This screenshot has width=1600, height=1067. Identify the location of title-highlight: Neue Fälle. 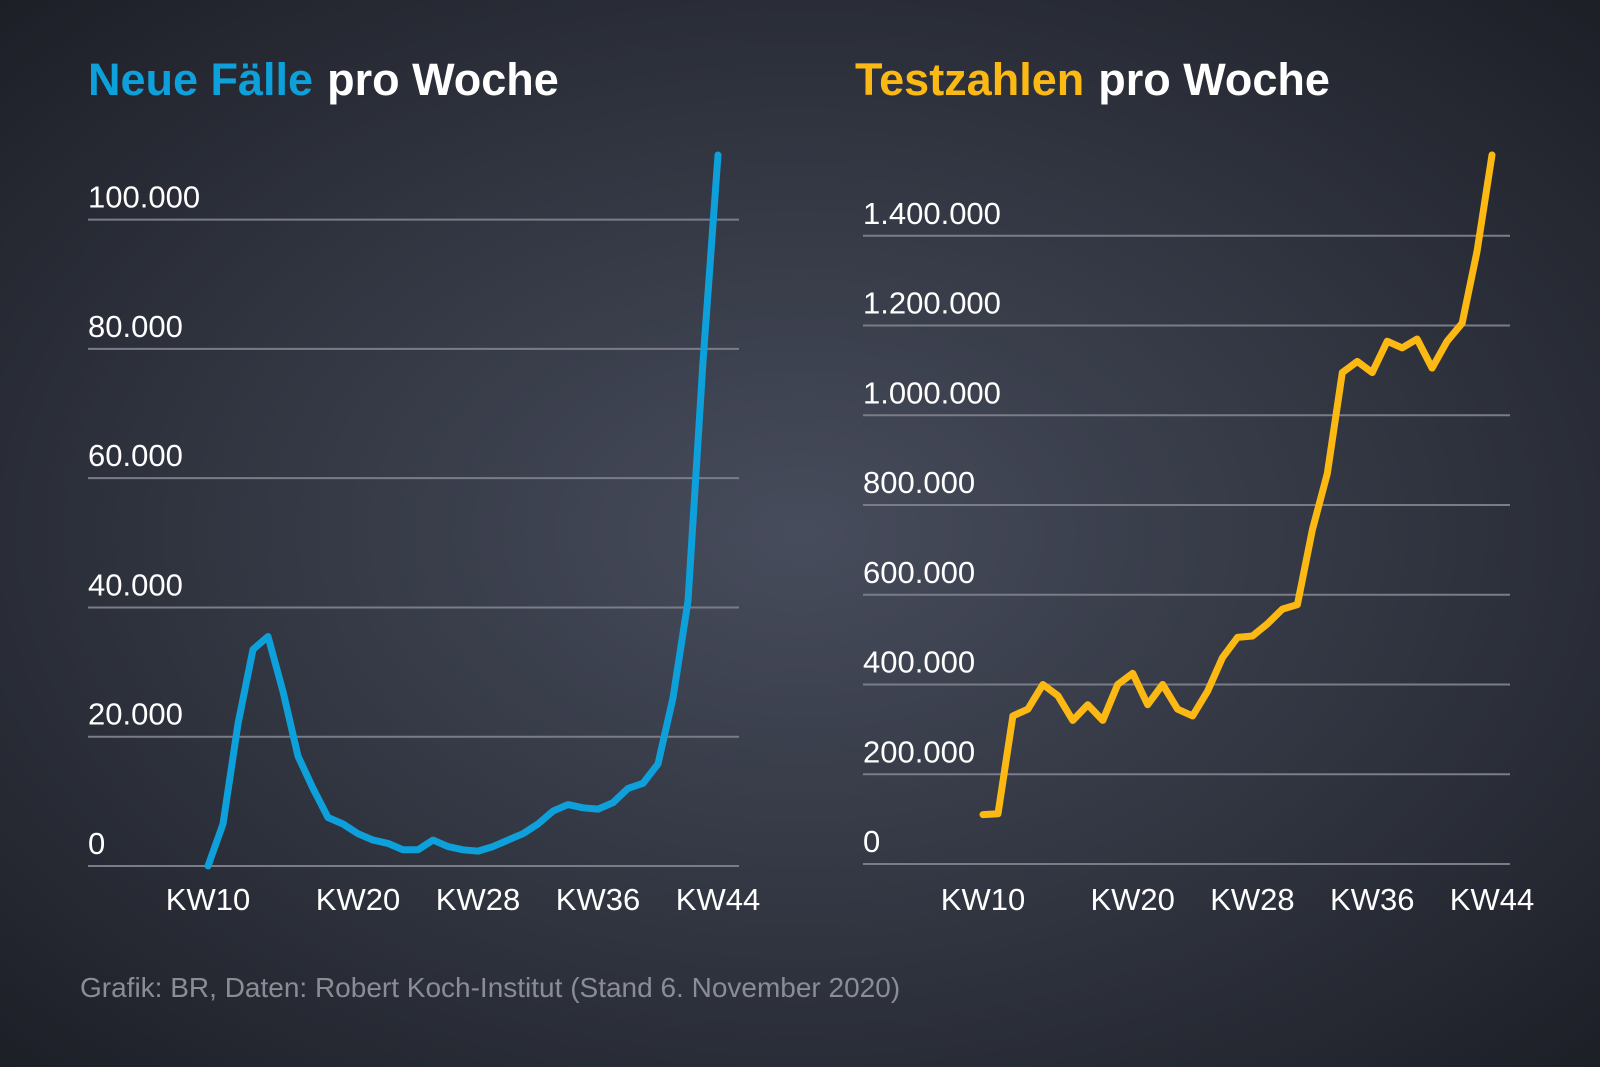
(200, 79).